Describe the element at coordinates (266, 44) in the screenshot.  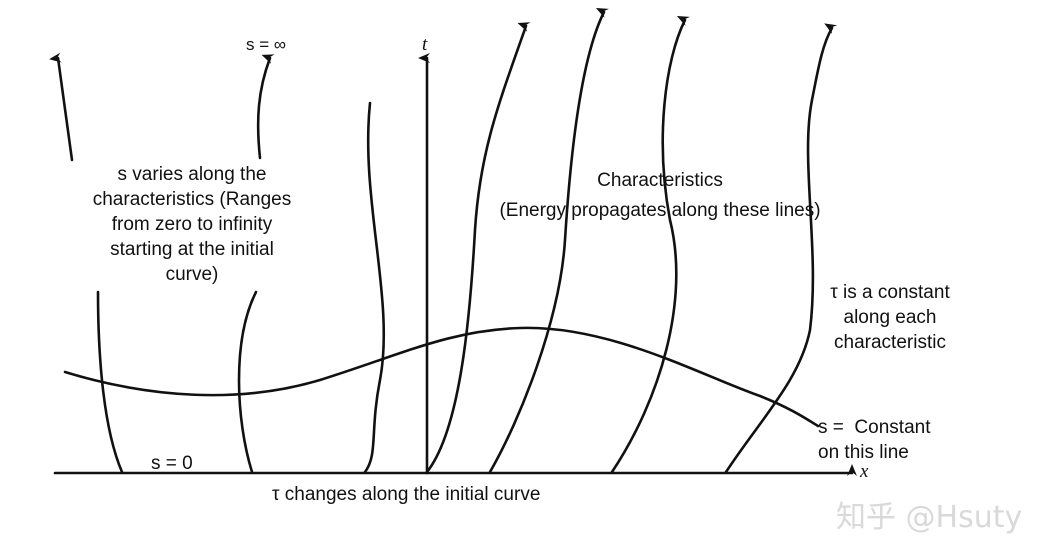
I see `s-infinity-label: s = ∞` at that location.